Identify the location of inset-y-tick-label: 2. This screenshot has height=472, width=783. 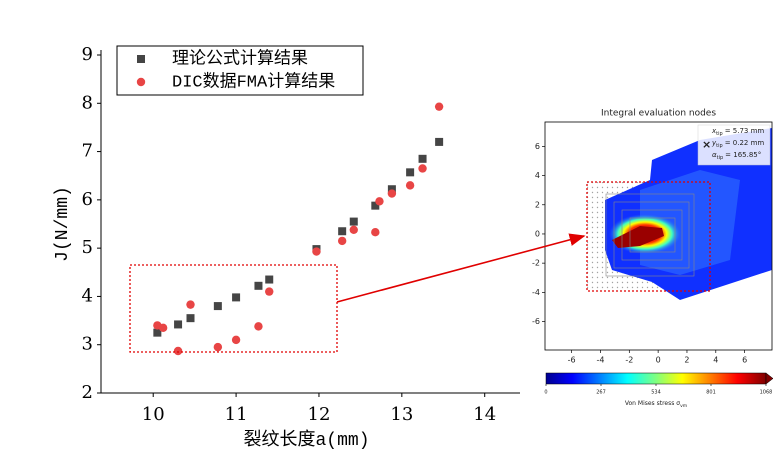
(537, 204).